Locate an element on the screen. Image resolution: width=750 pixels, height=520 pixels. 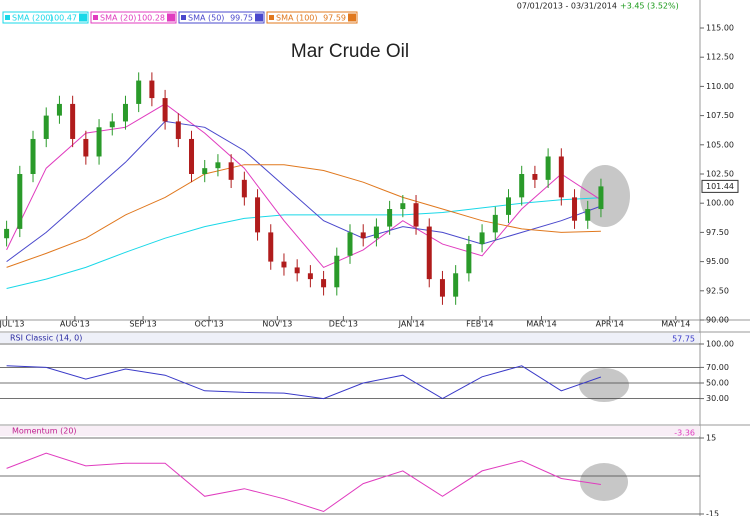
legend-label: SMA (20) is located at coordinates (118, 18).